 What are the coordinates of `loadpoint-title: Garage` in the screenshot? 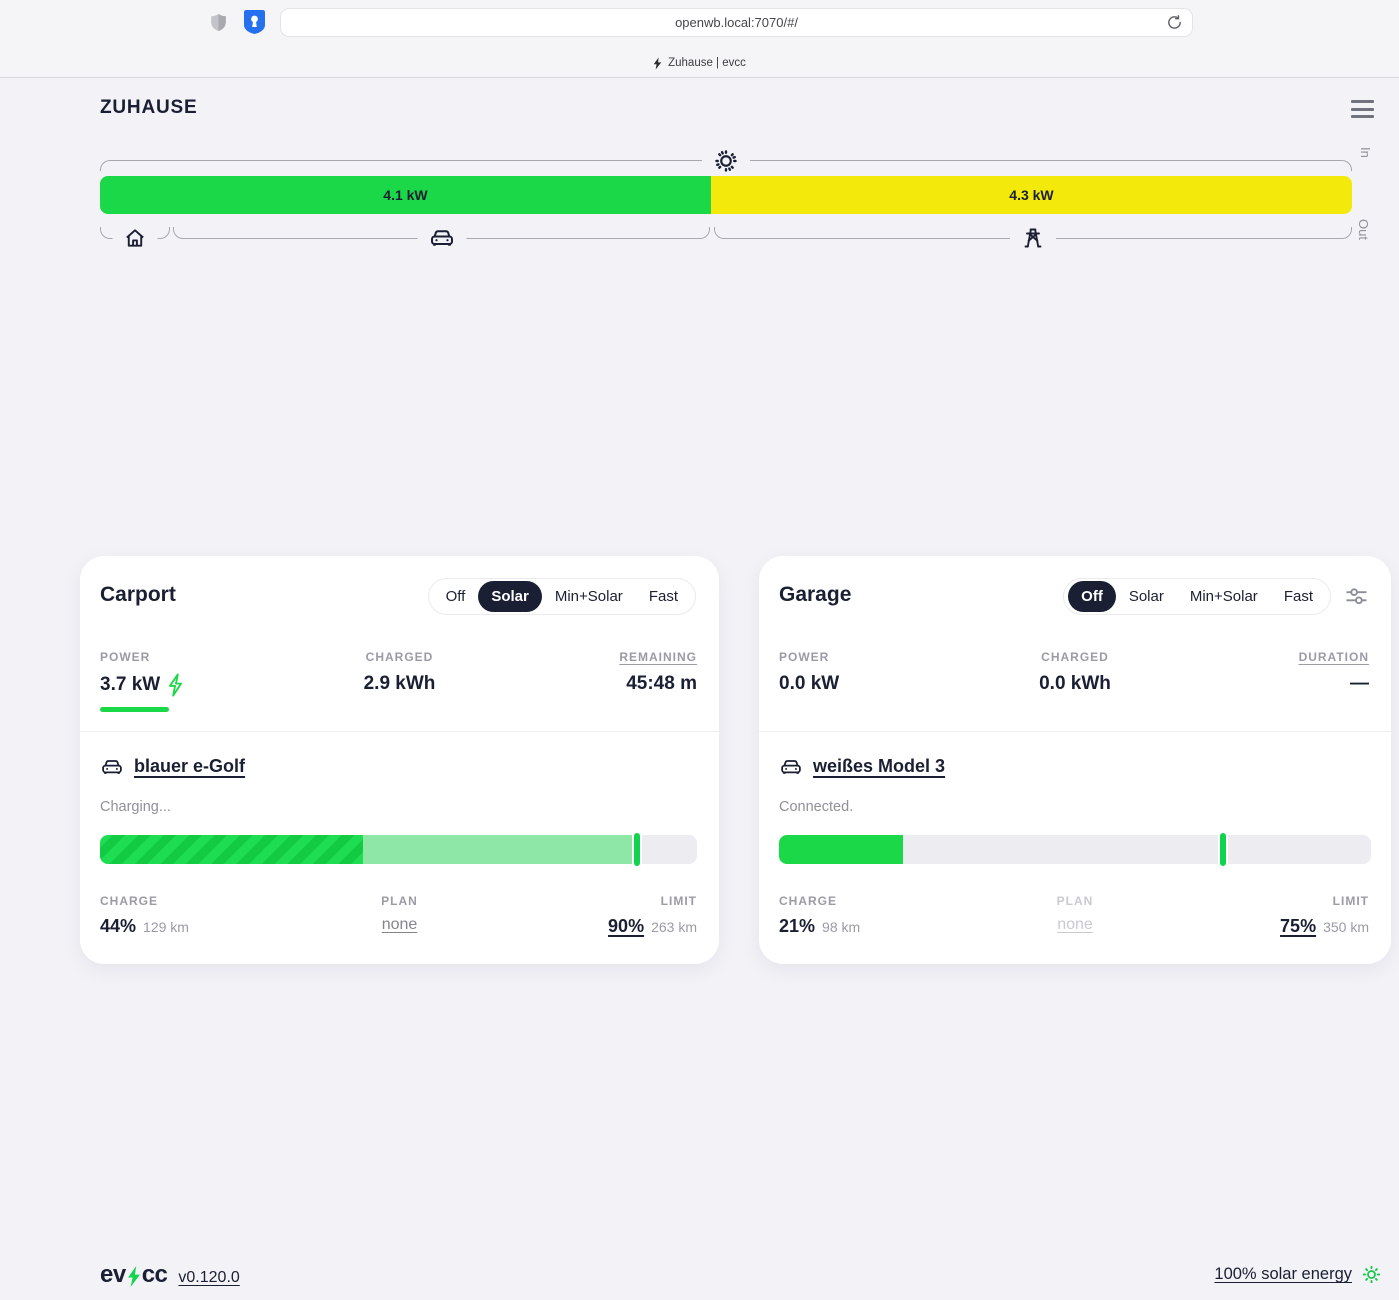 It's located at (815, 594).